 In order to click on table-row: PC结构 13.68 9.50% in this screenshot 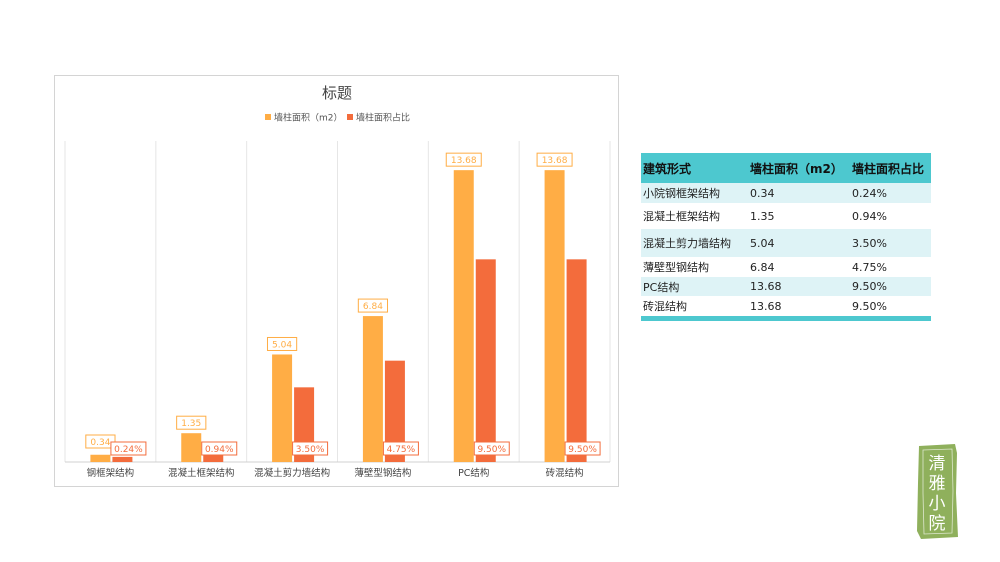, I will do `click(786, 286)`.